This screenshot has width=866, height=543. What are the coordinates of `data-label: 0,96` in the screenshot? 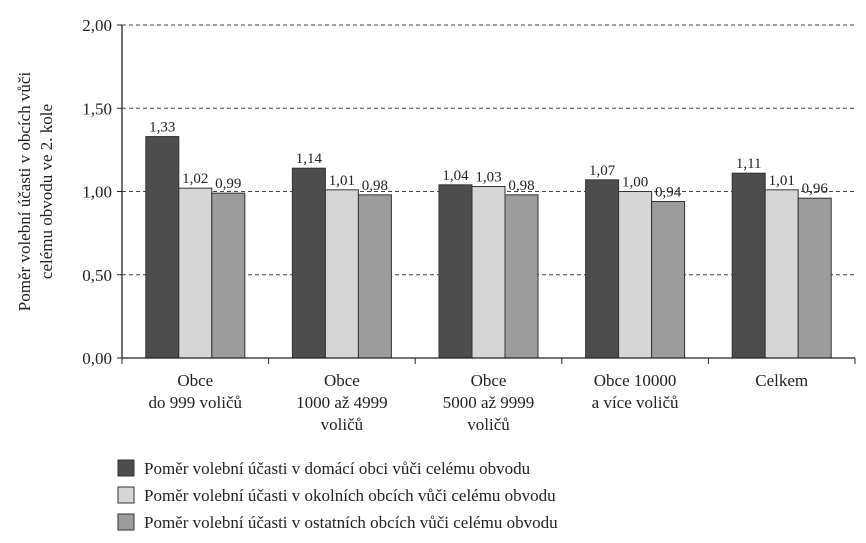 It's located at (815, 189).